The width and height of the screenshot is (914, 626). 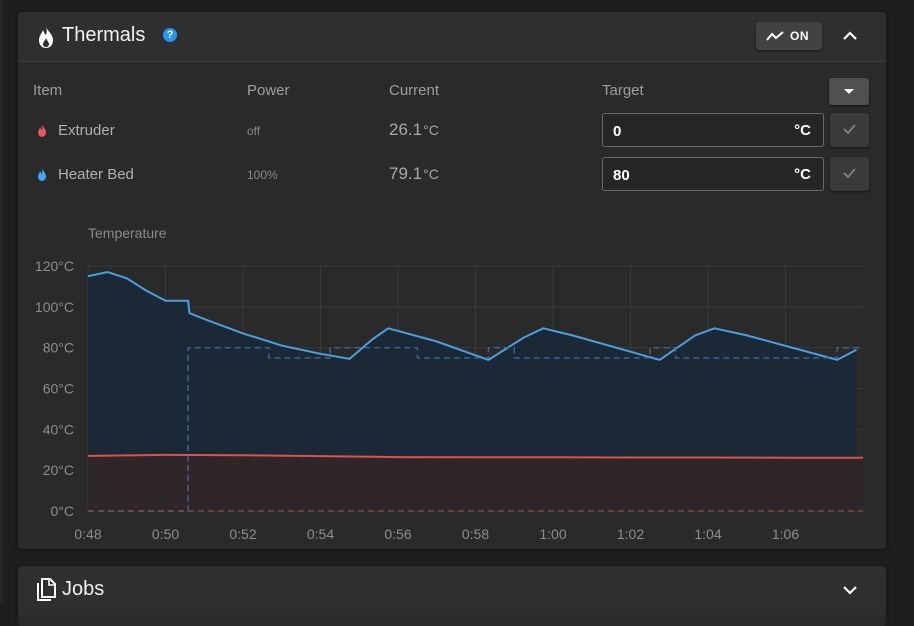 I want to click on heater-bed-label: Heater Bed, so click(x=96, y=174).